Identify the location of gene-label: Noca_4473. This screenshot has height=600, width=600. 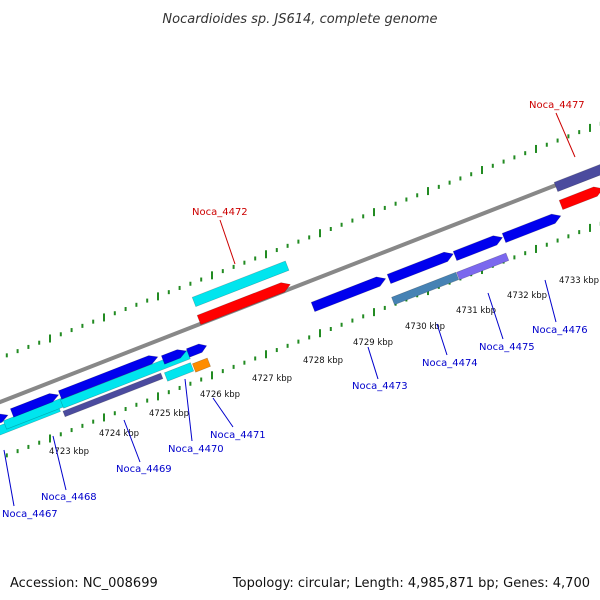
(380, 386).